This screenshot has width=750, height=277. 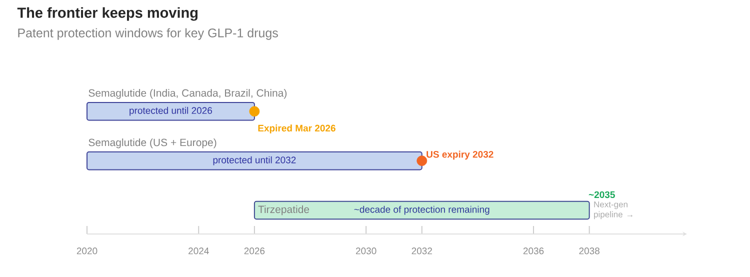 What do you see at coordinates (589, 251) in the screenshot?
I see `x-tick-label: 2038` at bounding box center [589, 251].